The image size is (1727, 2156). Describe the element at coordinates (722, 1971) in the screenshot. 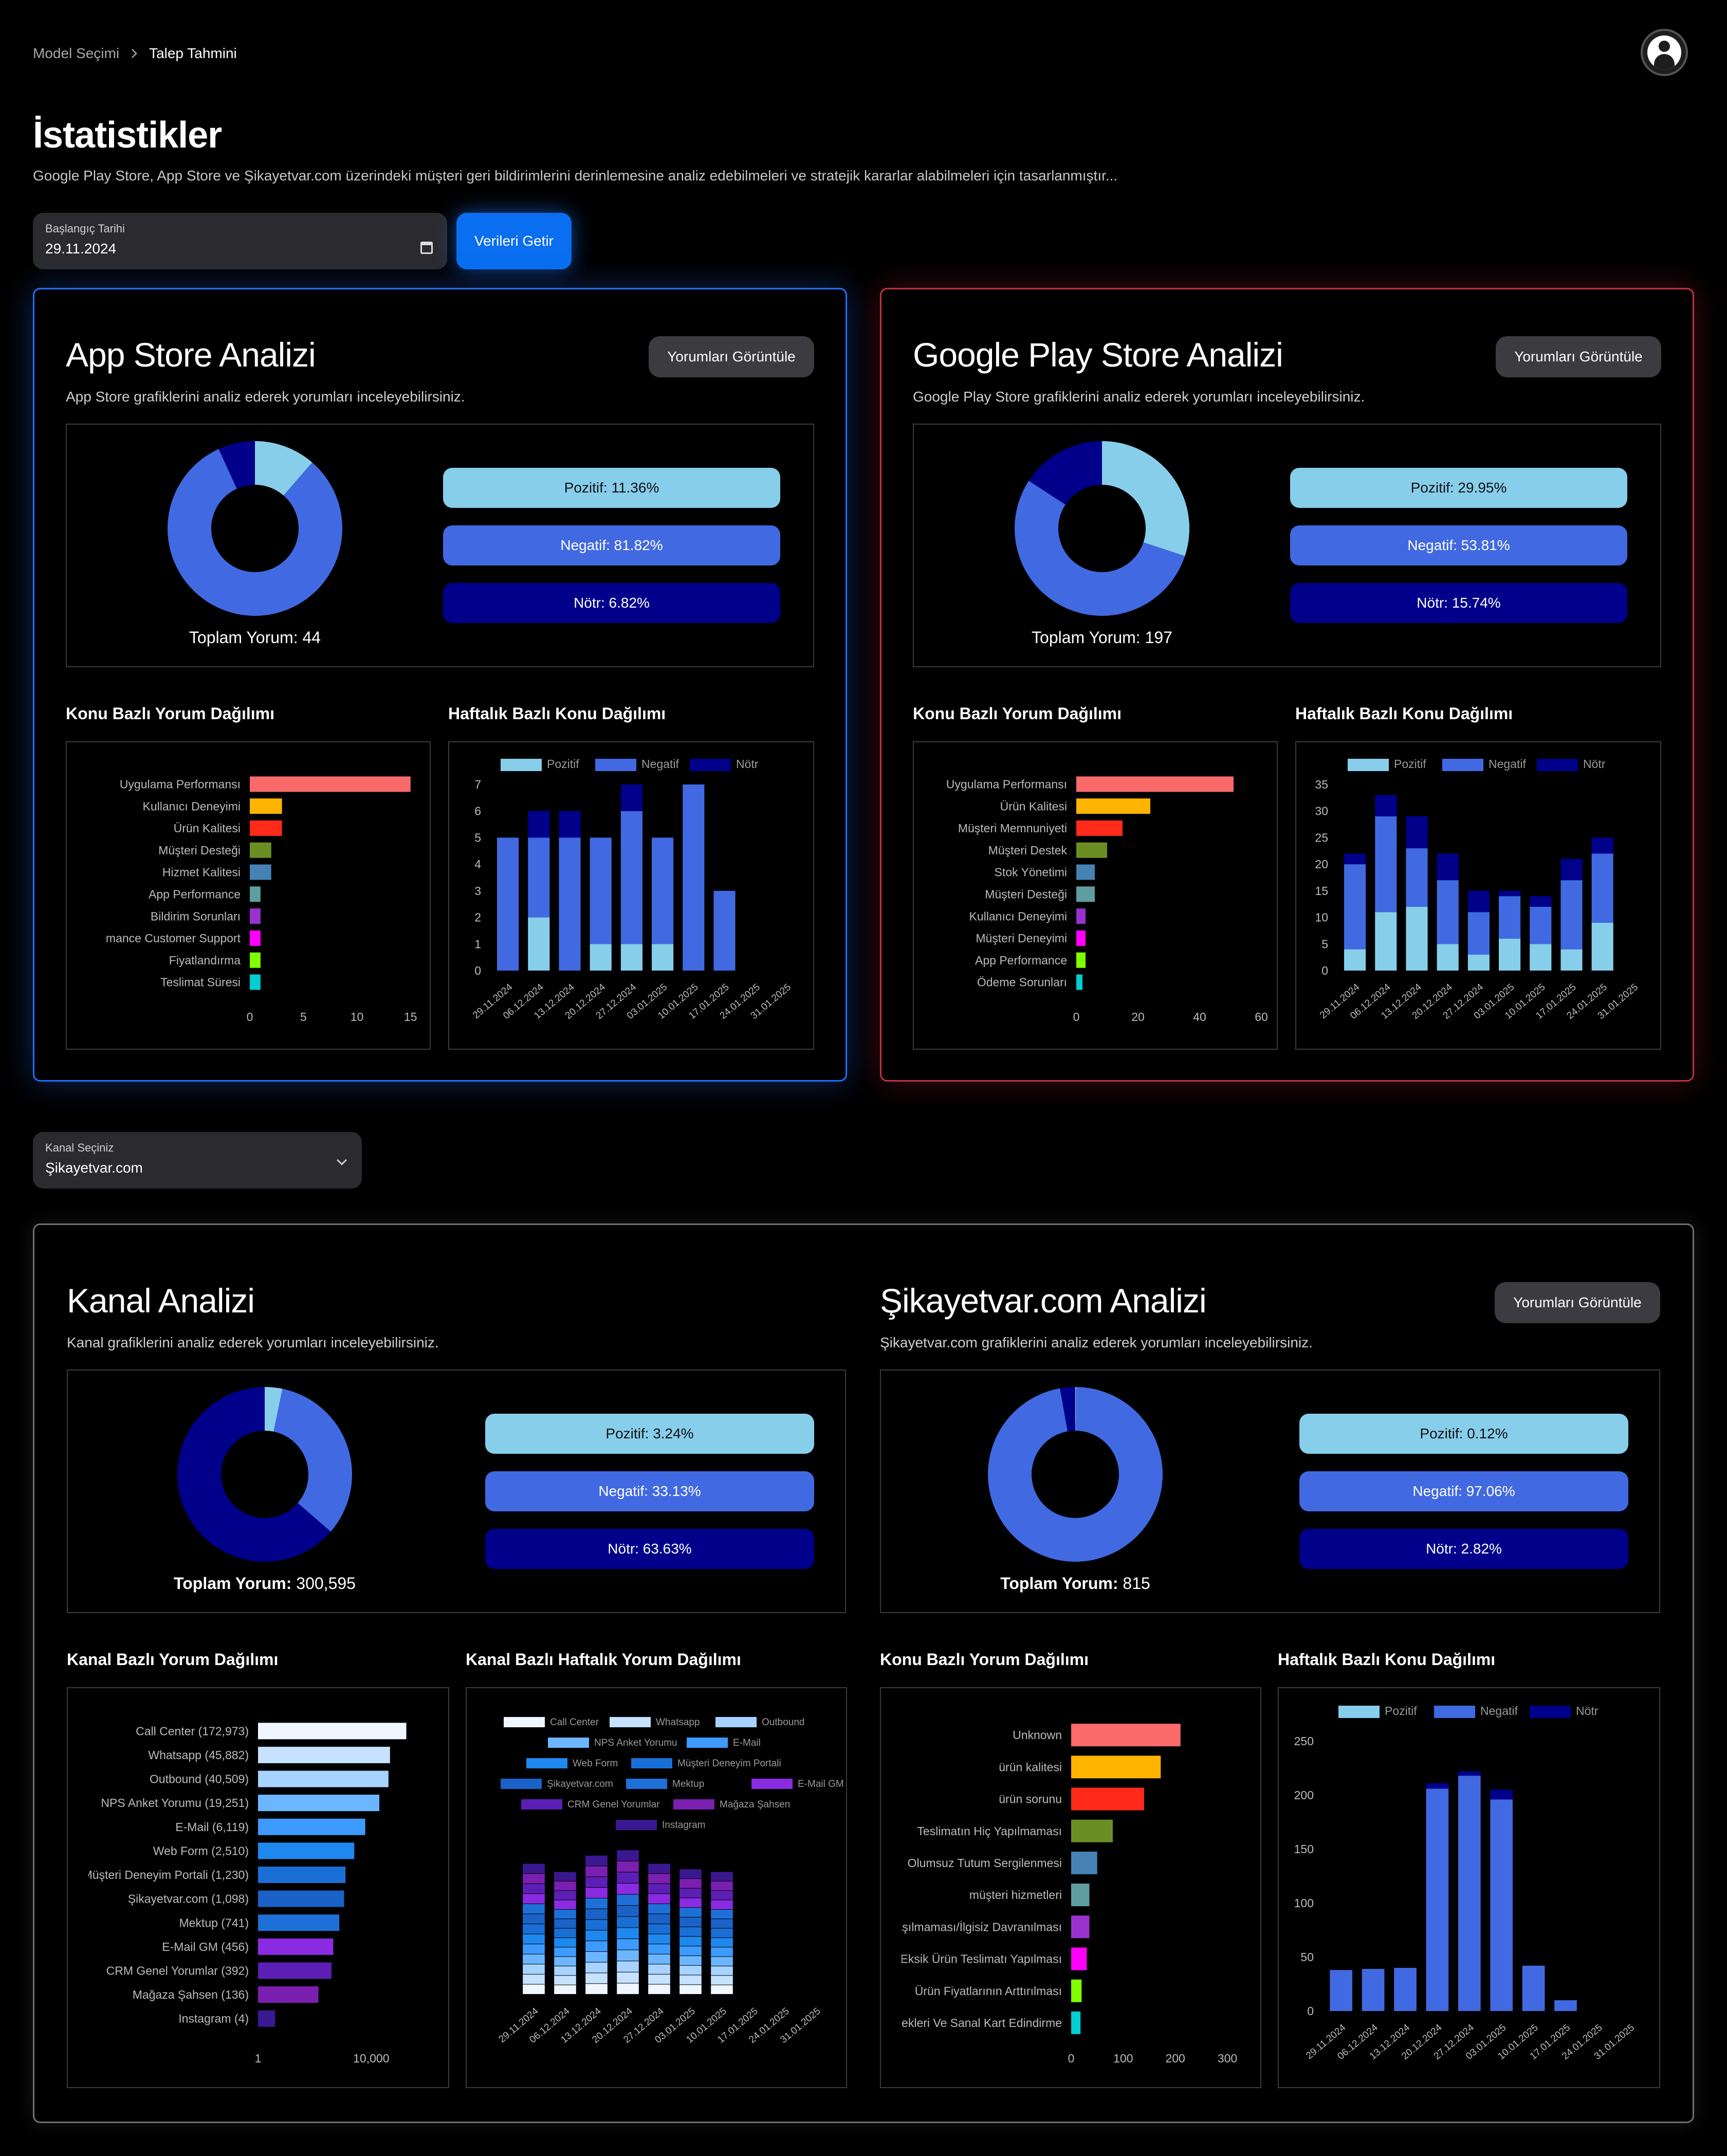

I see `bar-segment-outbound-10-01-2025` at that location.